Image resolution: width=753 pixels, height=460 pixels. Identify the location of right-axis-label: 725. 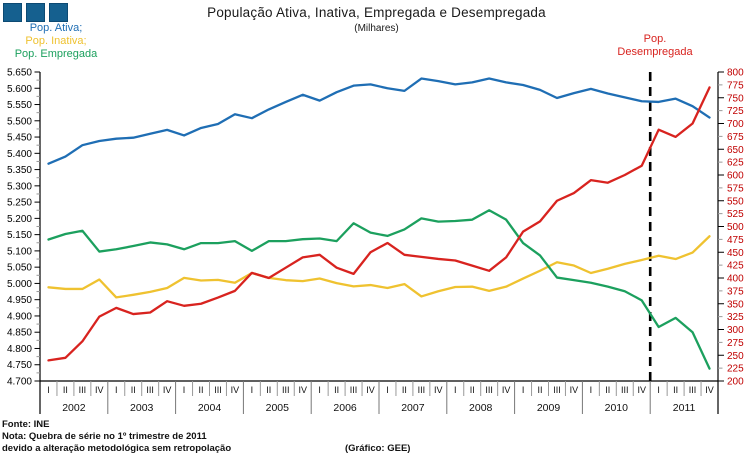
(735, 111).